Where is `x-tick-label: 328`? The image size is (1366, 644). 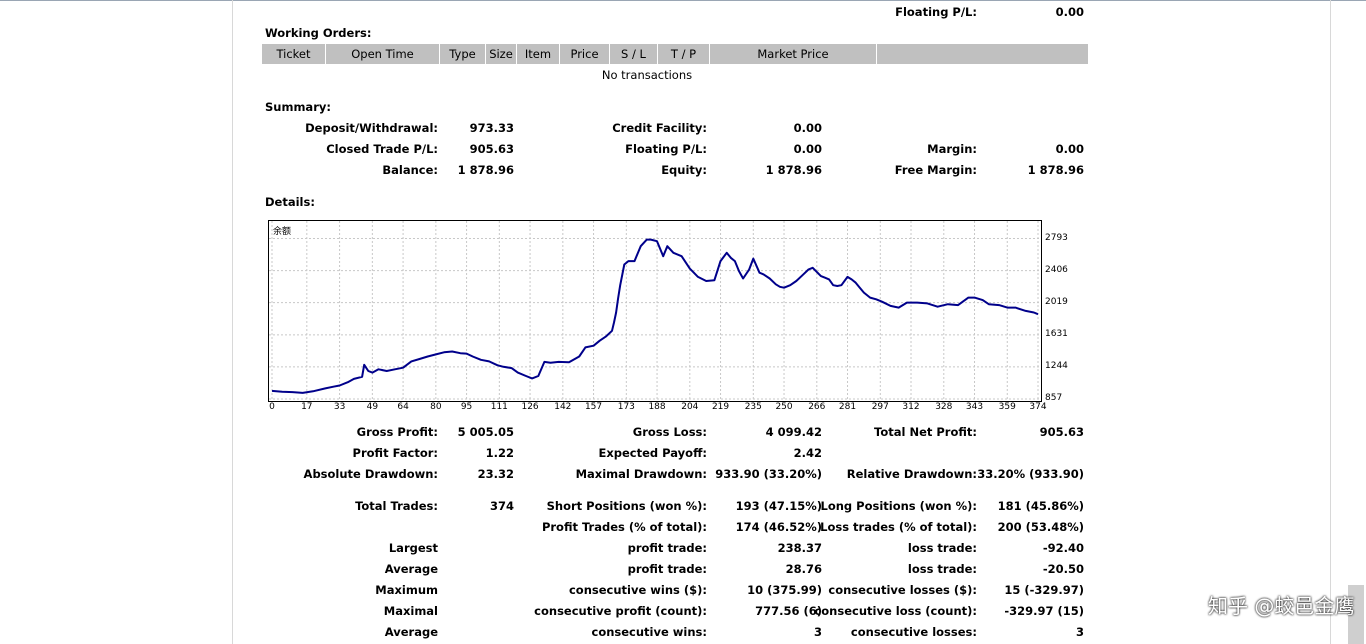 x-tick-label: 328 is located at coordinates (944, 407).